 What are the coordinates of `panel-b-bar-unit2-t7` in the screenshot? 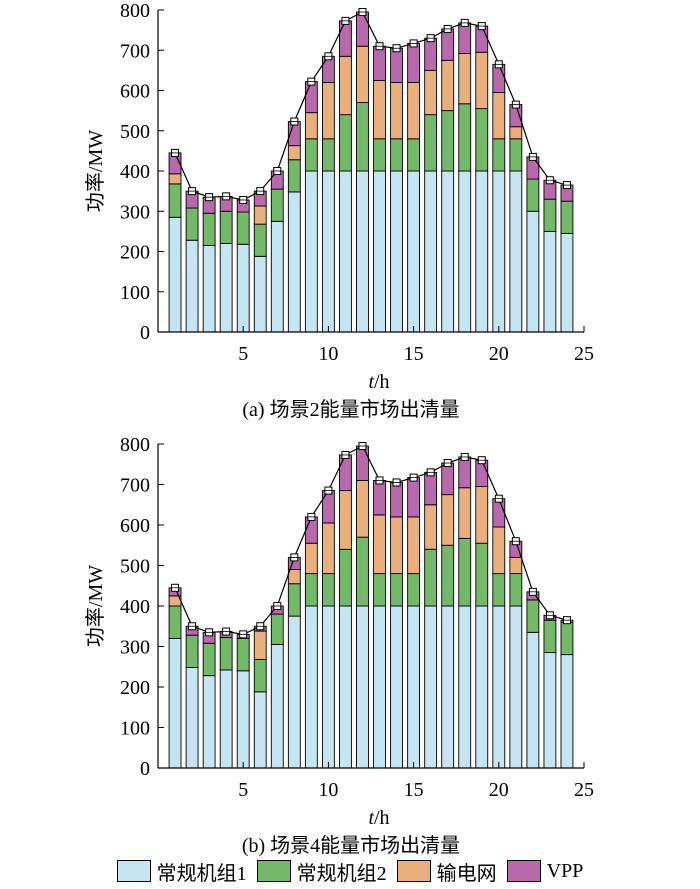 It's located at (277, 629).